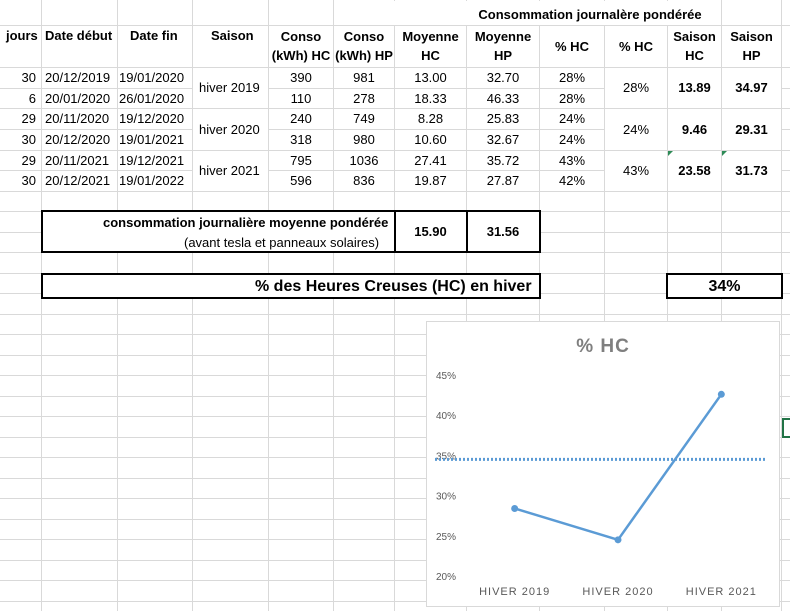 This screenshot has width=790, height=611. Describe the element at coordinates (364, 55) in the screenshot. I see `header-conso-hp-line2: (kWh) HP` at that location.